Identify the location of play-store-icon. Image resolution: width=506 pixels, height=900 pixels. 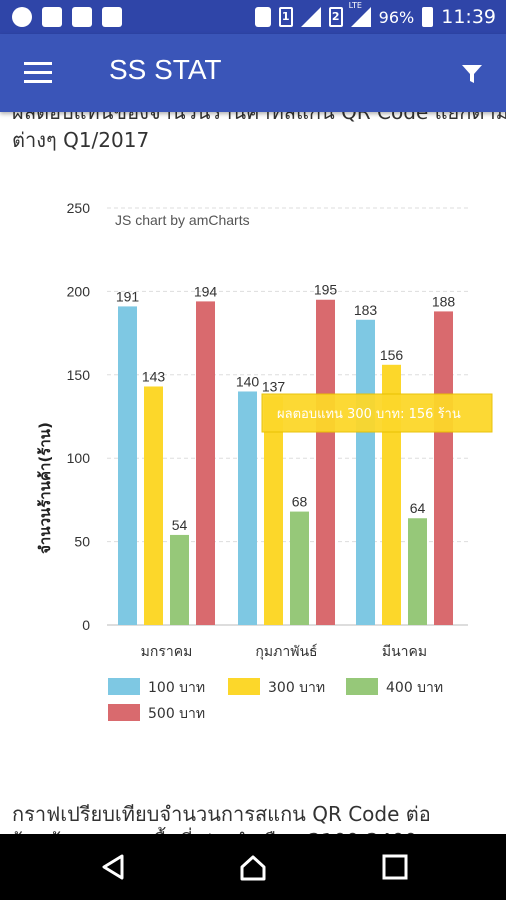
(112, 17).